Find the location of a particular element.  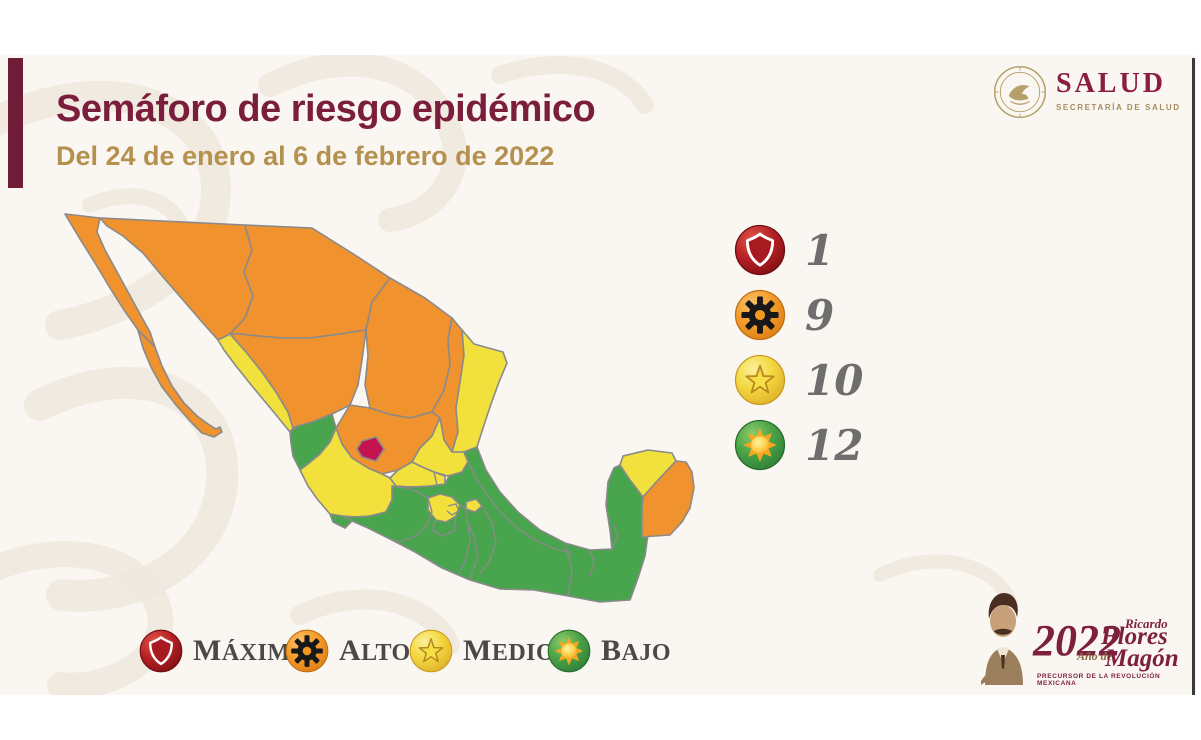

footer-name-ricardo: Ricardo is located at coordinates (1146, 623).